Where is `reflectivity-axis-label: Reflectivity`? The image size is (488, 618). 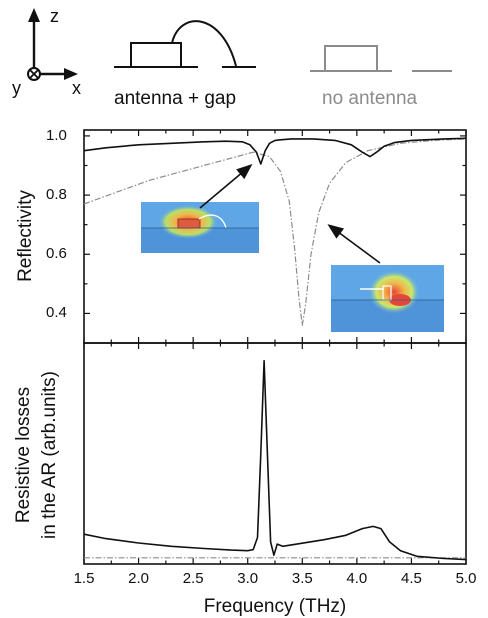
reflectivity-axis-label: Reflectivity is located at coordinates (25, 236).